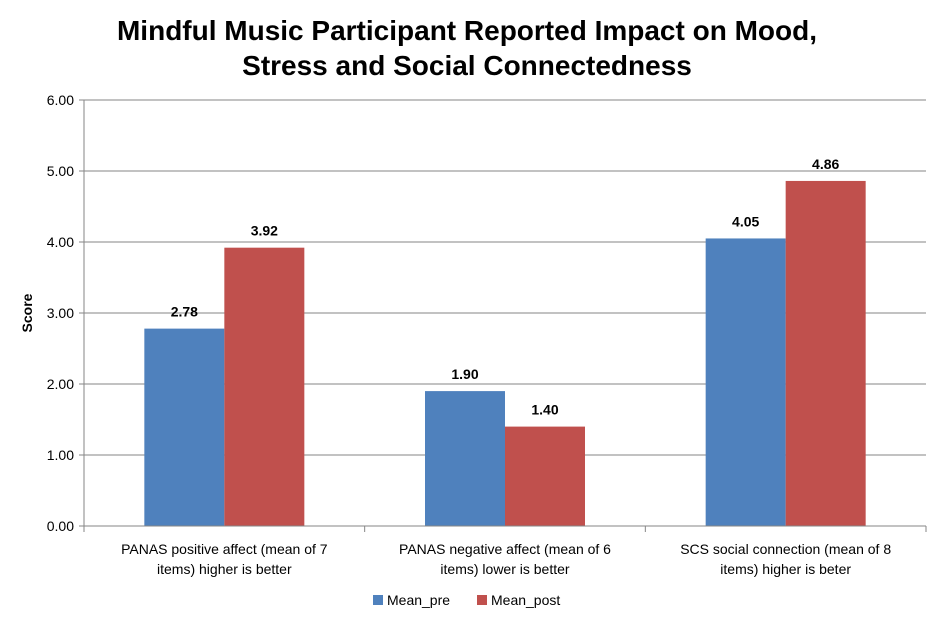 This screenshot has height=627, width=940. I want to click on y-axis-ticks: 0.00 1.00 2.00 3.00 4.00 5.00 6.00, so click(65, 313).